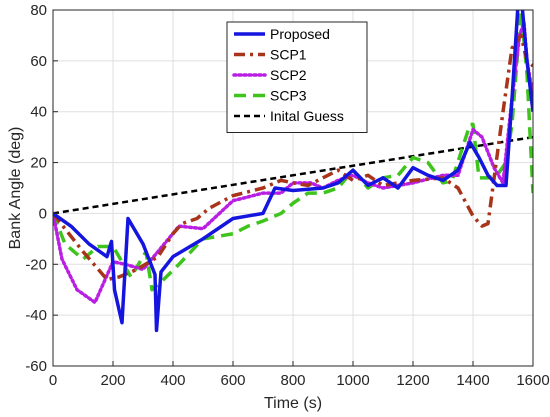 This screenshot has width=550, height=417. I want to click on x-axis-label: Time (s), so click(293, 403).